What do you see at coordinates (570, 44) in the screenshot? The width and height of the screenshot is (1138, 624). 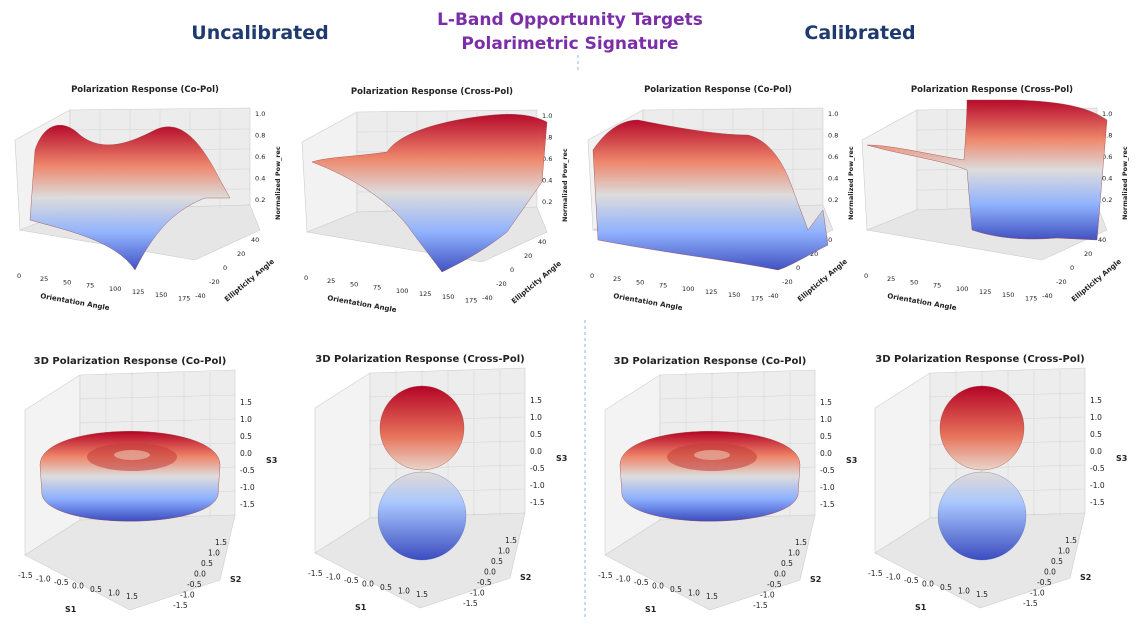 I see `main-title-line-2: Polarimetric Signature` at bounding box center [570, 44].